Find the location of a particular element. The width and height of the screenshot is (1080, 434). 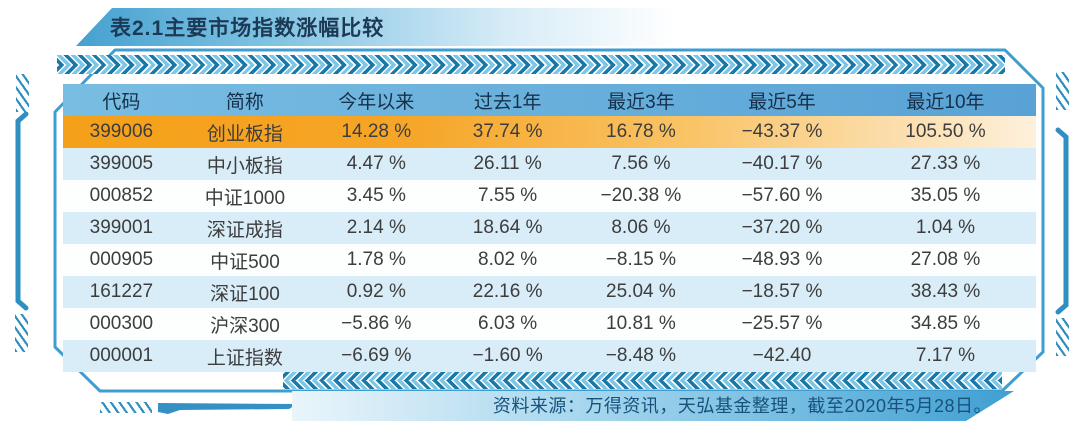

table-cell: −20.38 % is located at coordinates (641, 195).